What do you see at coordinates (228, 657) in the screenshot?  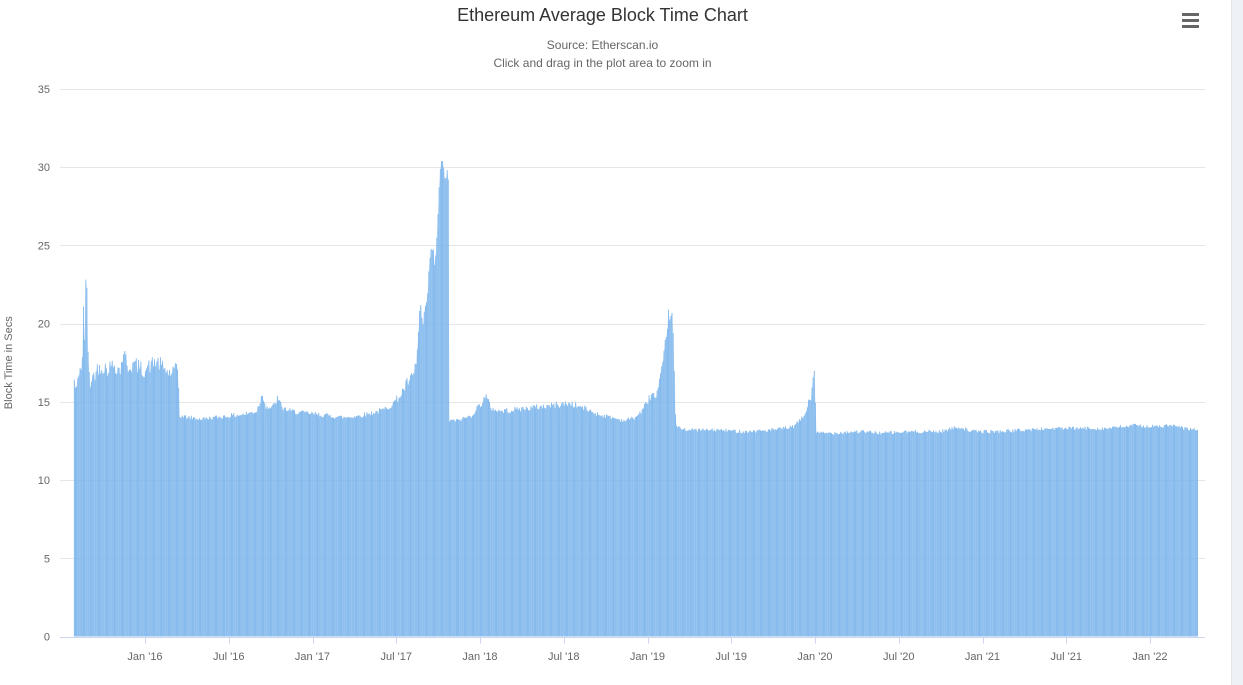 I see `svg-text: Jul '16` at bounding box center [228, 657].